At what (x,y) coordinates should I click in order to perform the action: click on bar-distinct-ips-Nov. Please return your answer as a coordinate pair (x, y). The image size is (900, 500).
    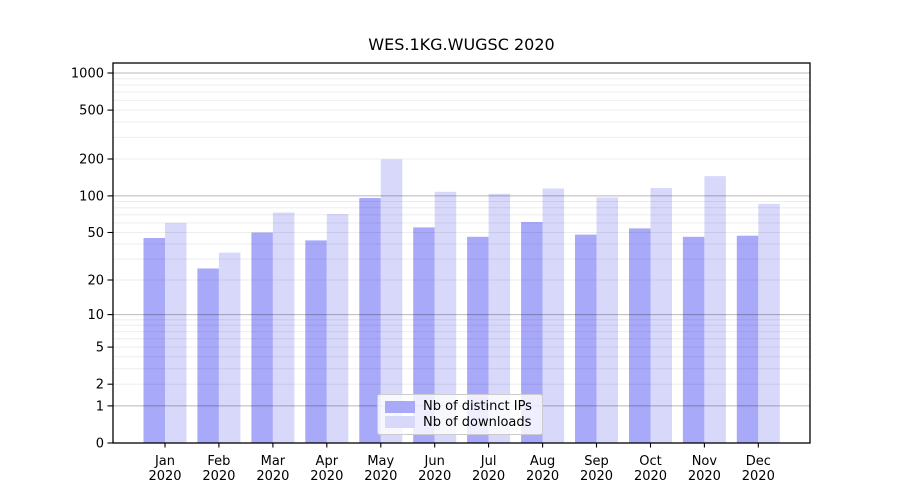
    Looking at the image, I should click on (693, 339).